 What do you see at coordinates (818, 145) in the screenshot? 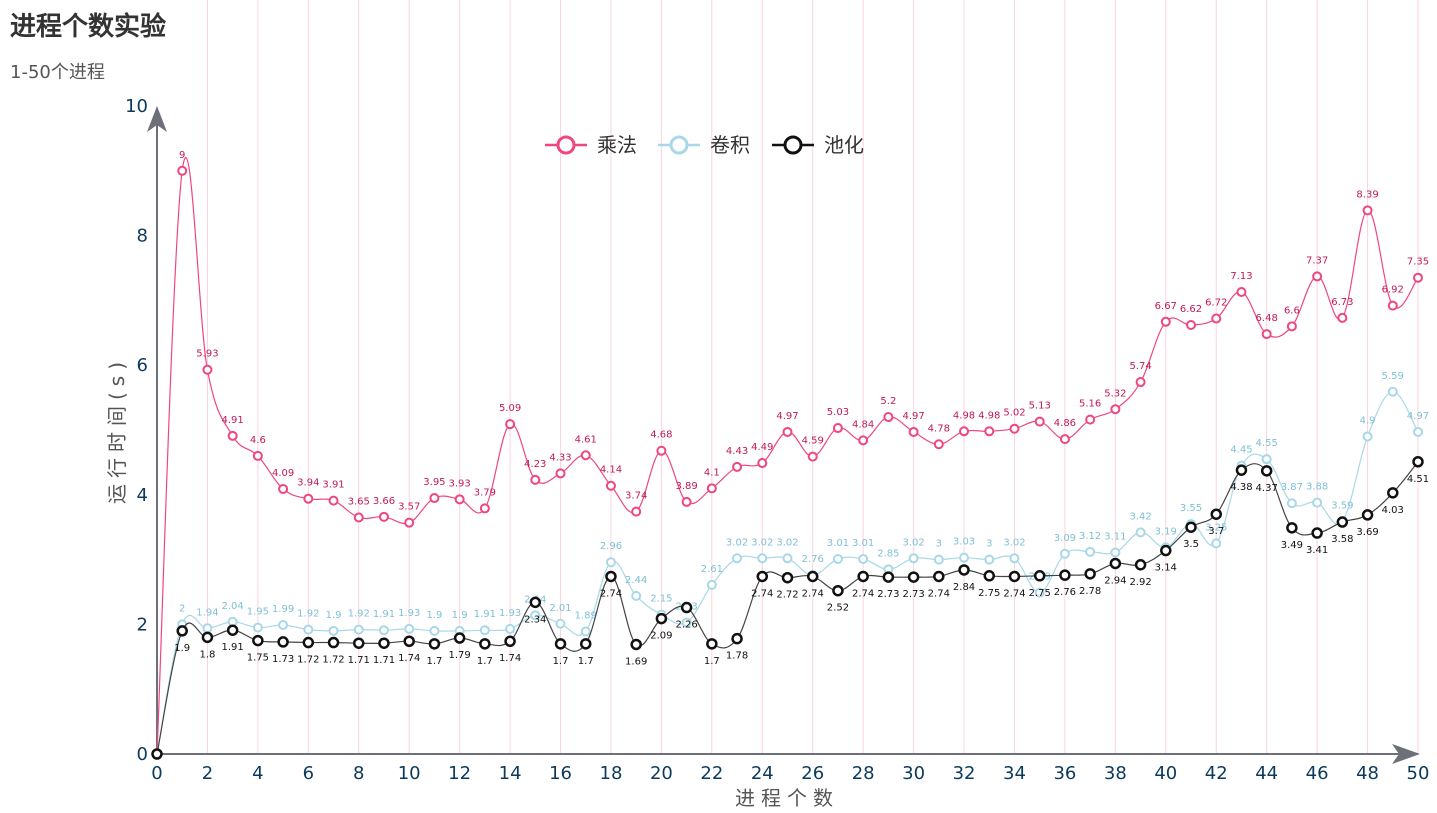
I see `legend-item-pool: 池化` at bounding box center [818, 145].